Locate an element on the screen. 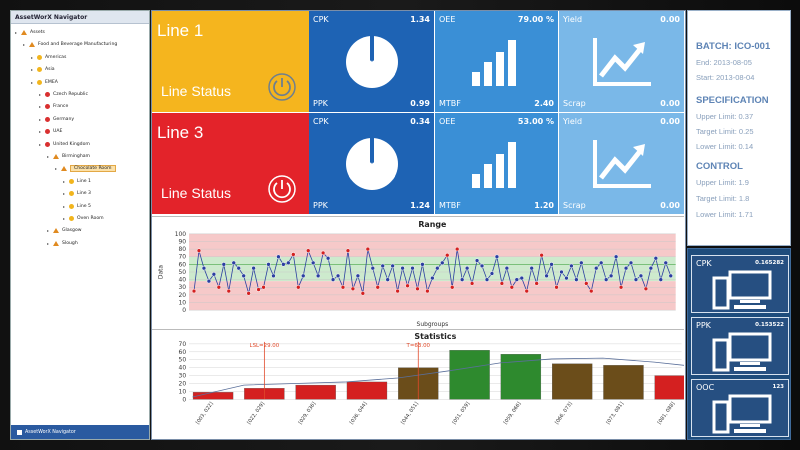  tree-node: ▸ Czech Republic is located at coordinates (63, 94).